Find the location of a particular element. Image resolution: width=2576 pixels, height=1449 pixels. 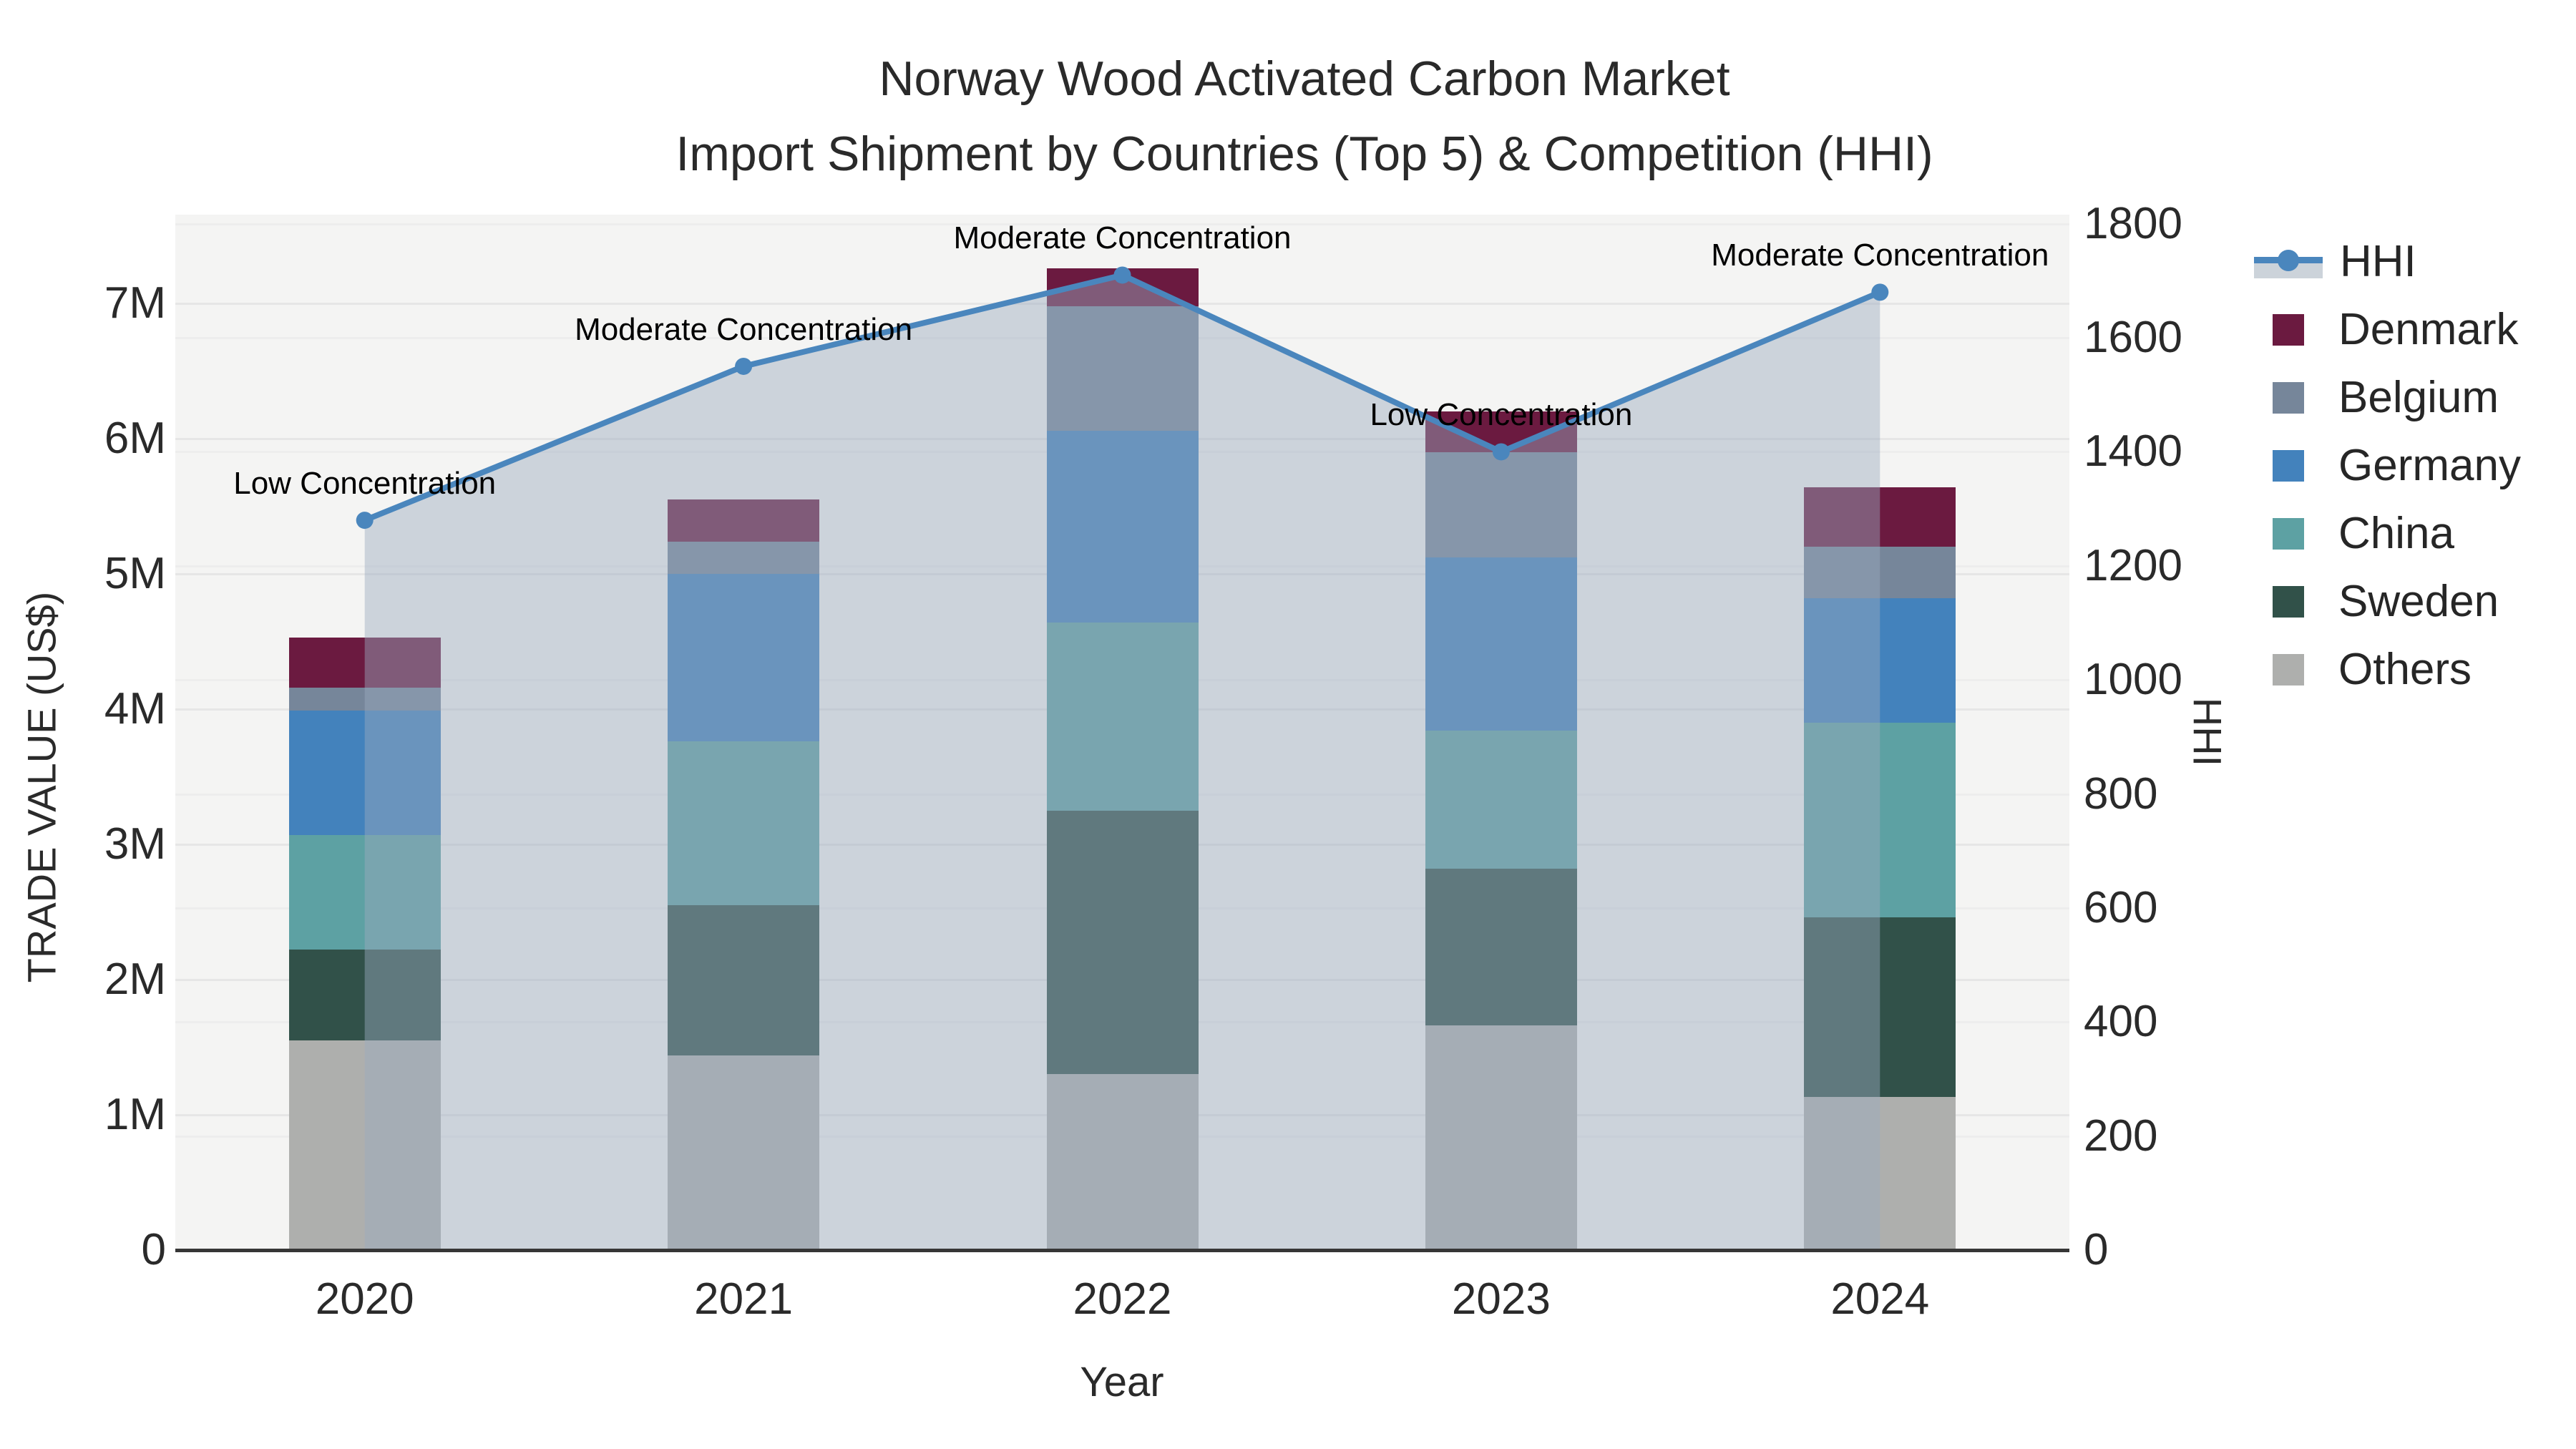

hhi-annotation-2020: Low Concentration is located at coordinates (365, 484).